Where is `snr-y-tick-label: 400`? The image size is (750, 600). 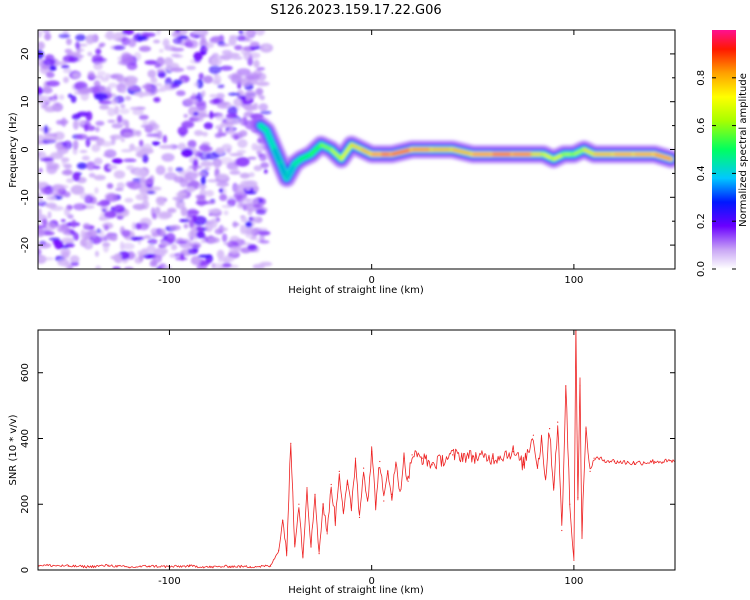
snr-y-tick-label: 400 is located at coordinates (25, 438).